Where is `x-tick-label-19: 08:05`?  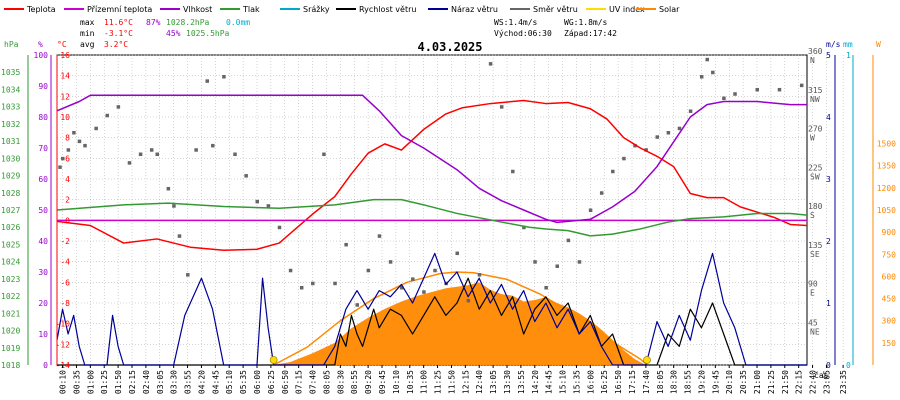 x-tick-label-19: 08:05 is located at coordinates (326, 382).